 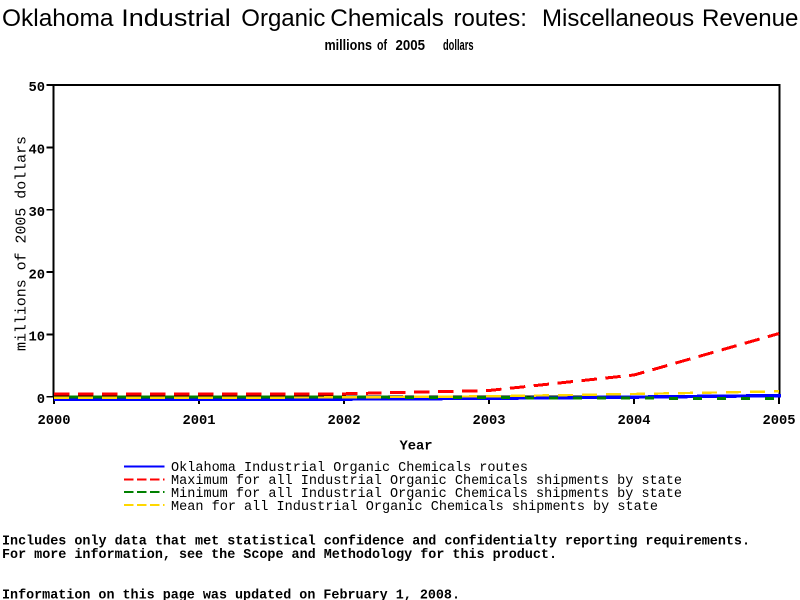 I want to click on svg-text: 0, so click(x=41, y=400).